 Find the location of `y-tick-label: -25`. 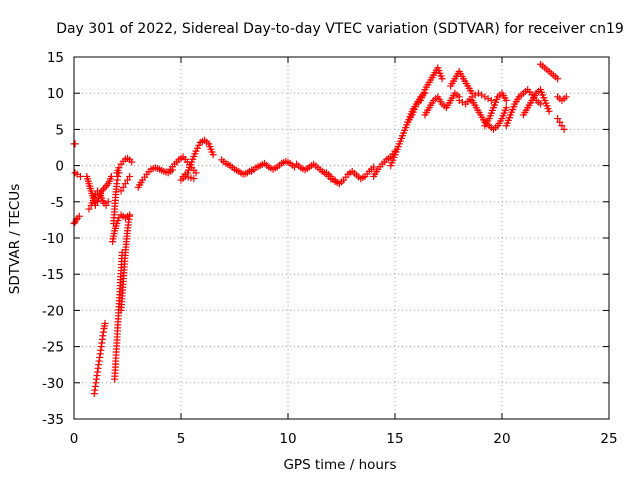

y-tick-label: -25 is located at coordinates (53, 348).